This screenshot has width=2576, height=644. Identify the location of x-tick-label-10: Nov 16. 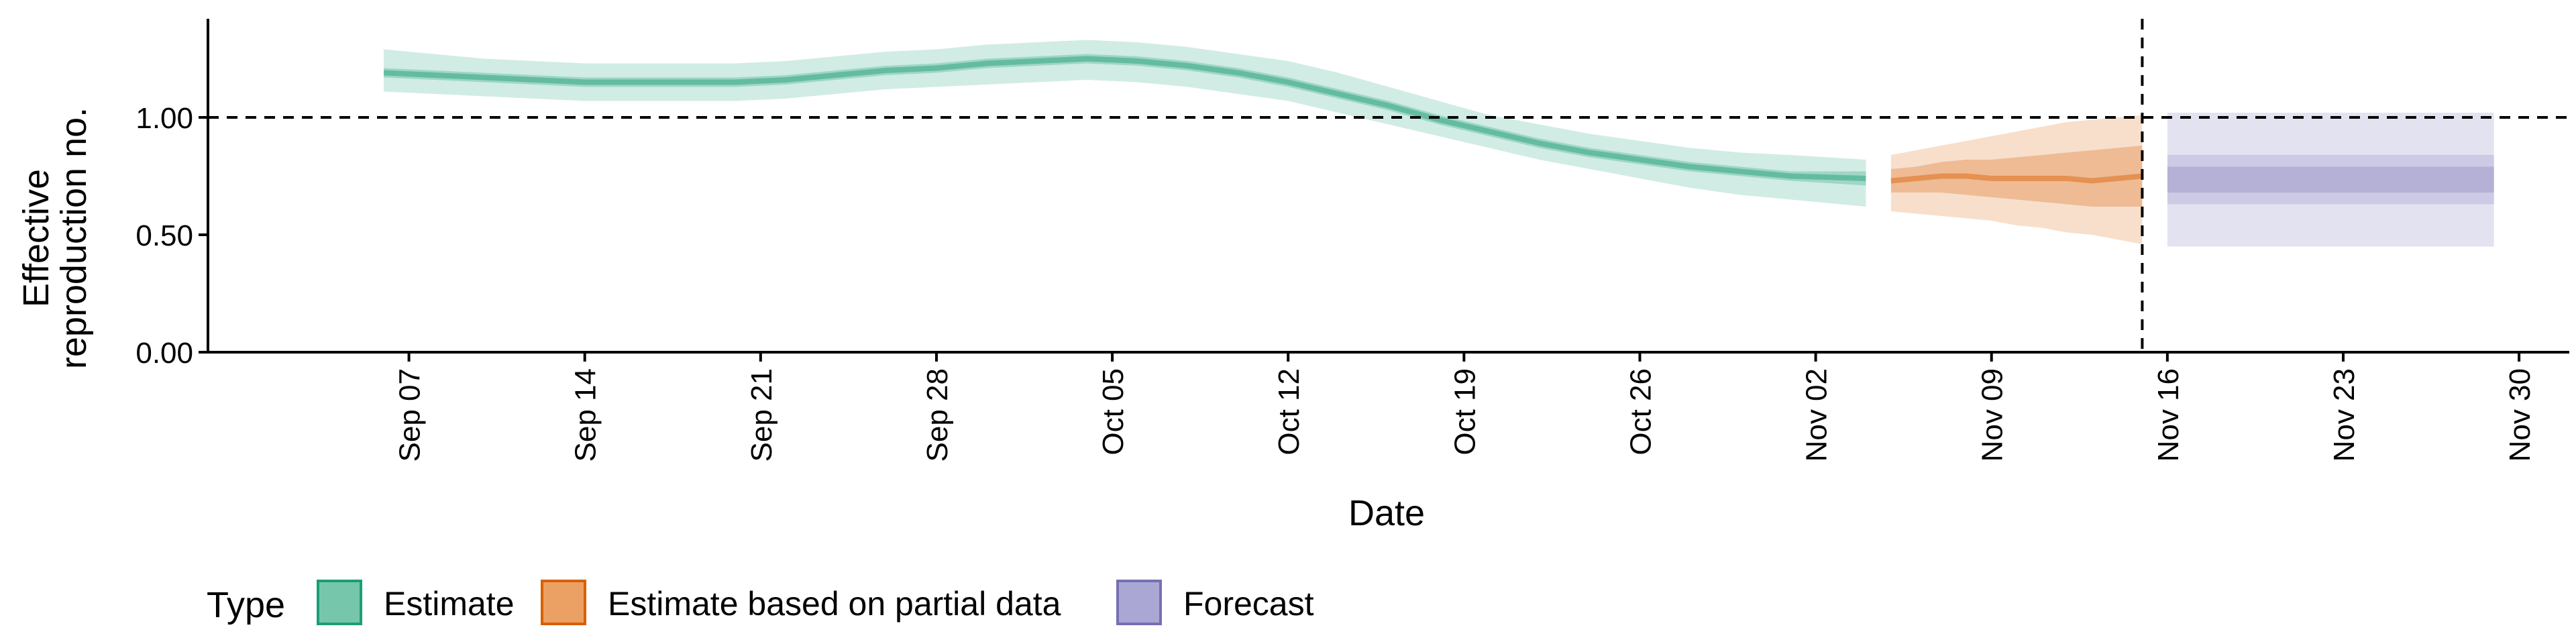
(2168, 415).